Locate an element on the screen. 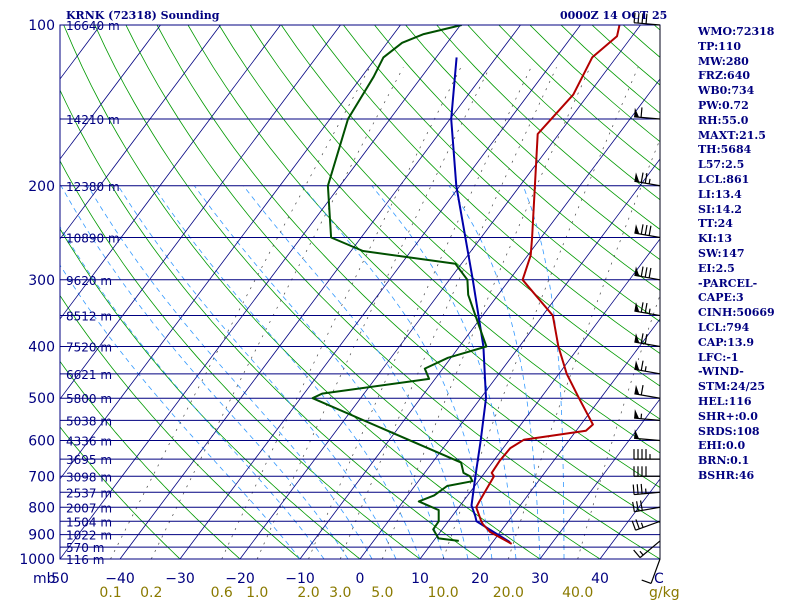 This screenshot has width=800, height=600. index-item: TP:110 is located at coordinates (720, 46).